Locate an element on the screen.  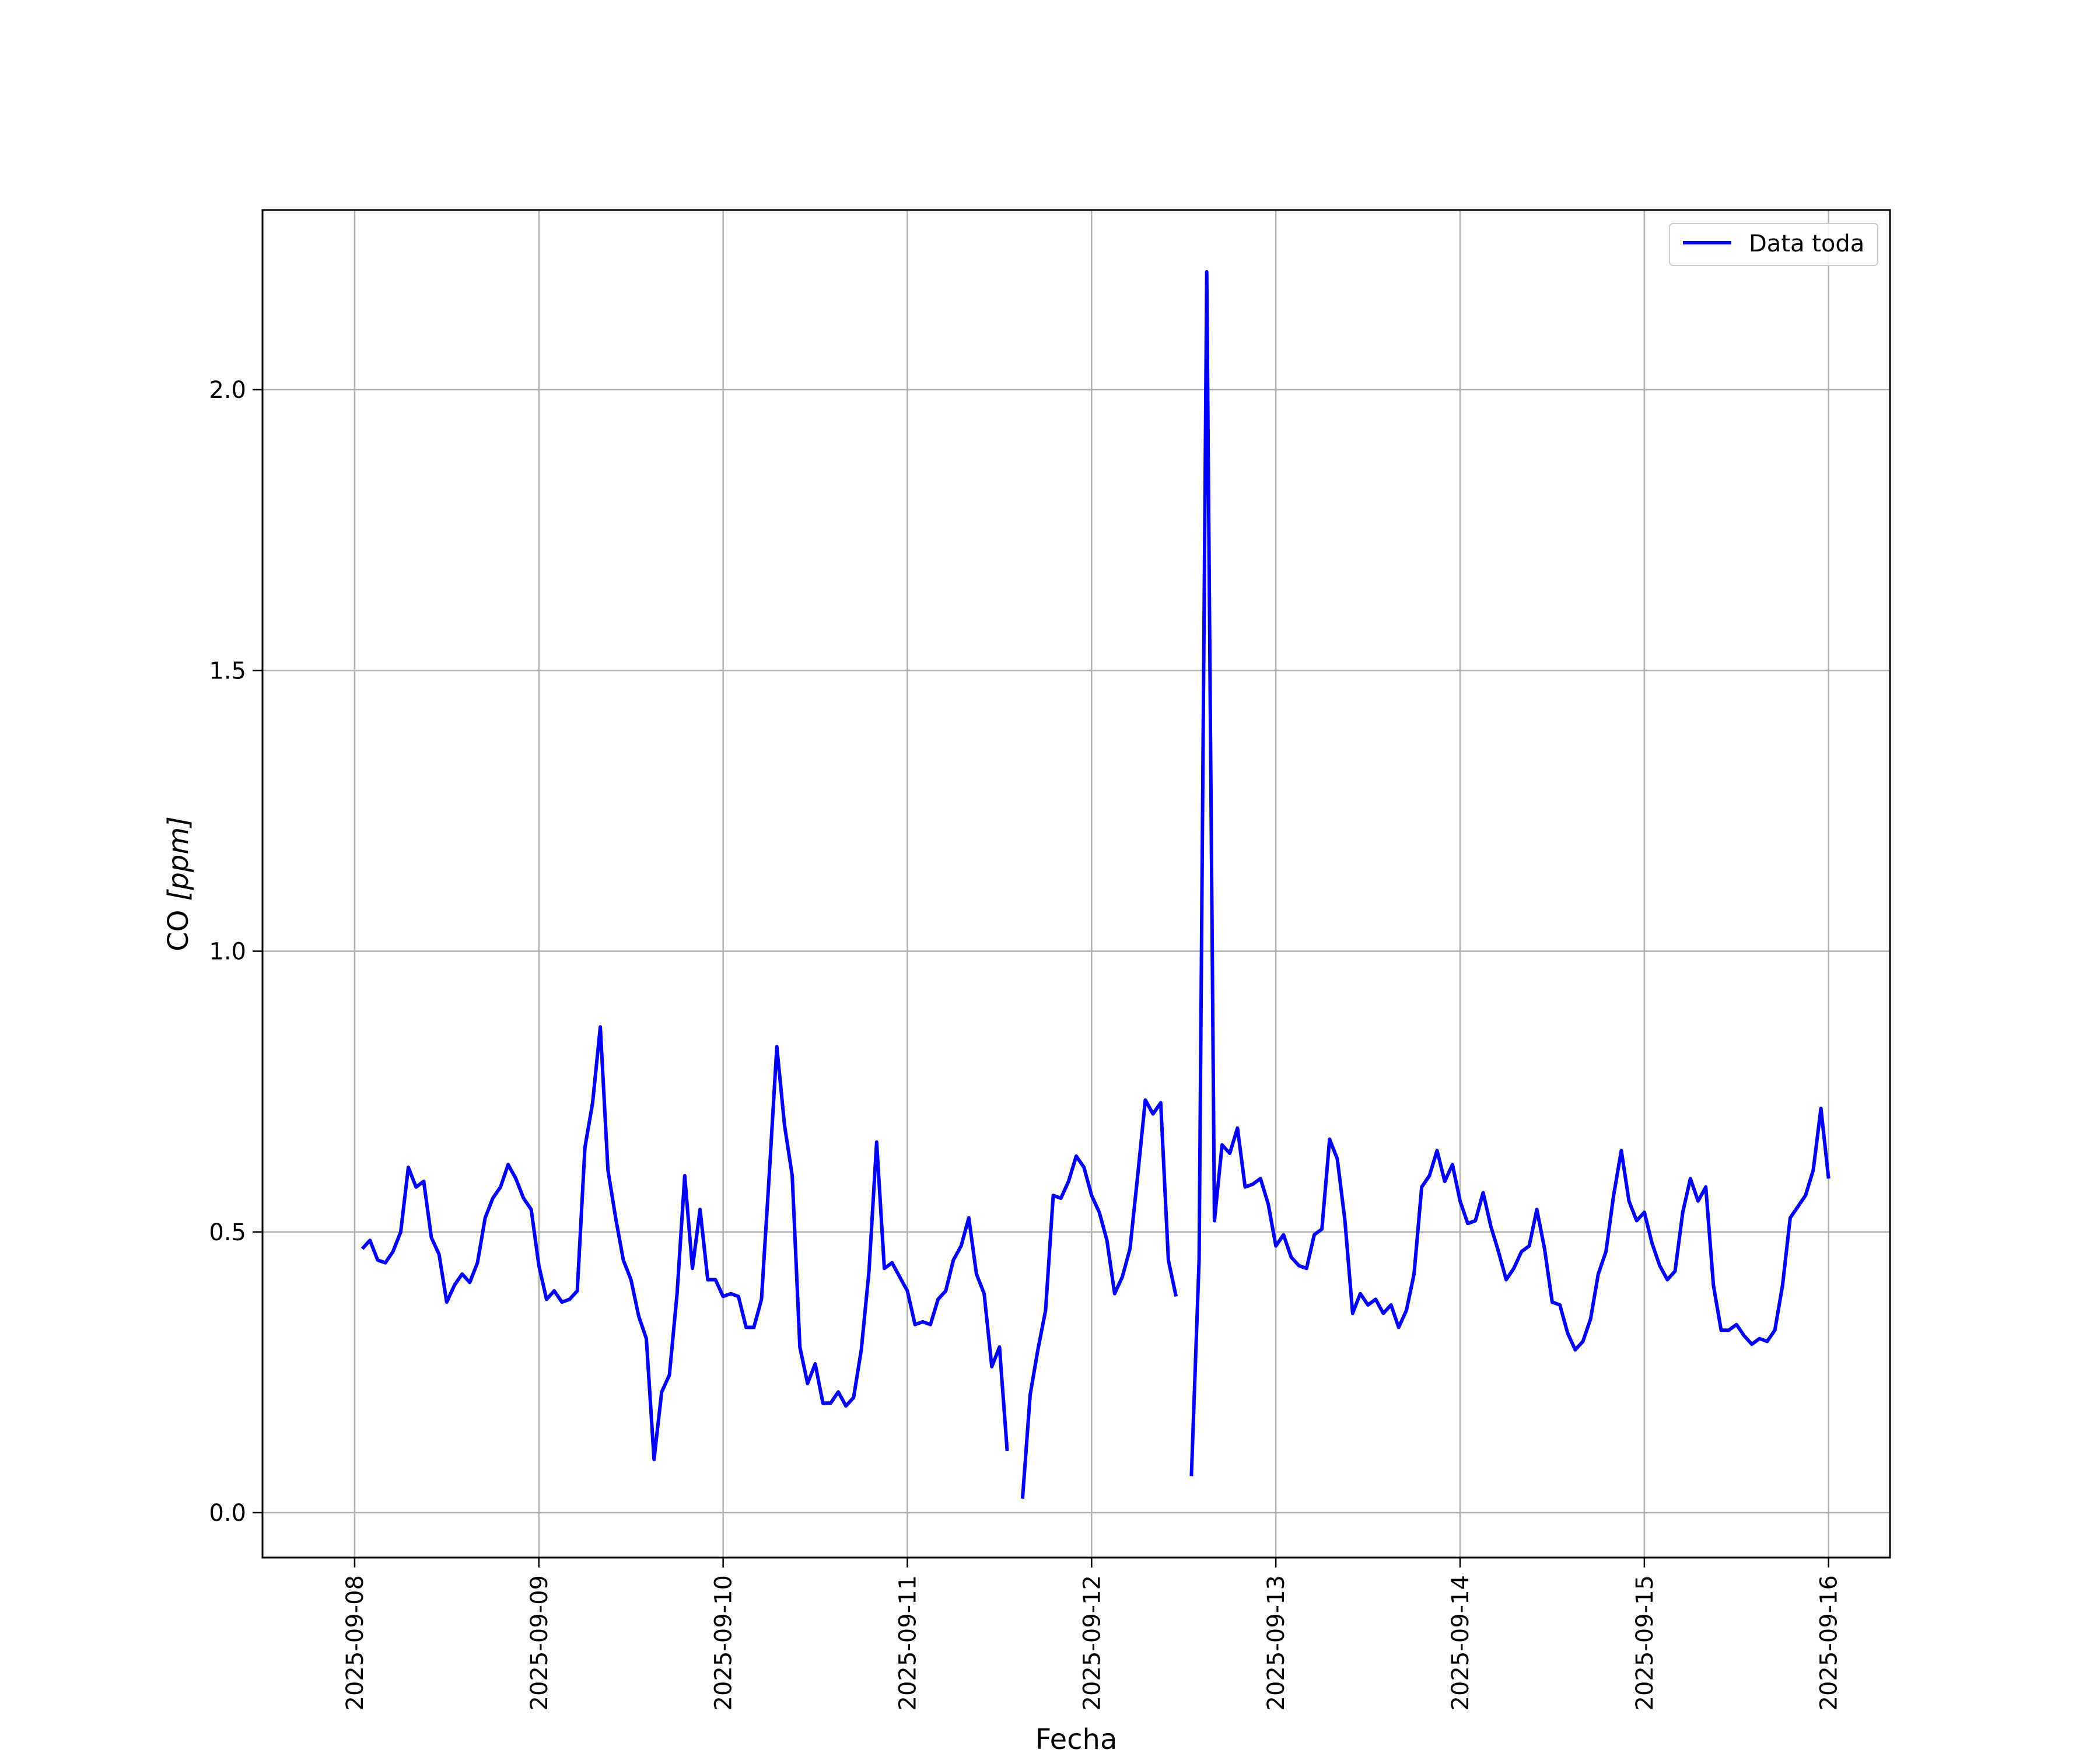
x-tick-label: 2025-09-10 is located at coordinates (723, 1642).